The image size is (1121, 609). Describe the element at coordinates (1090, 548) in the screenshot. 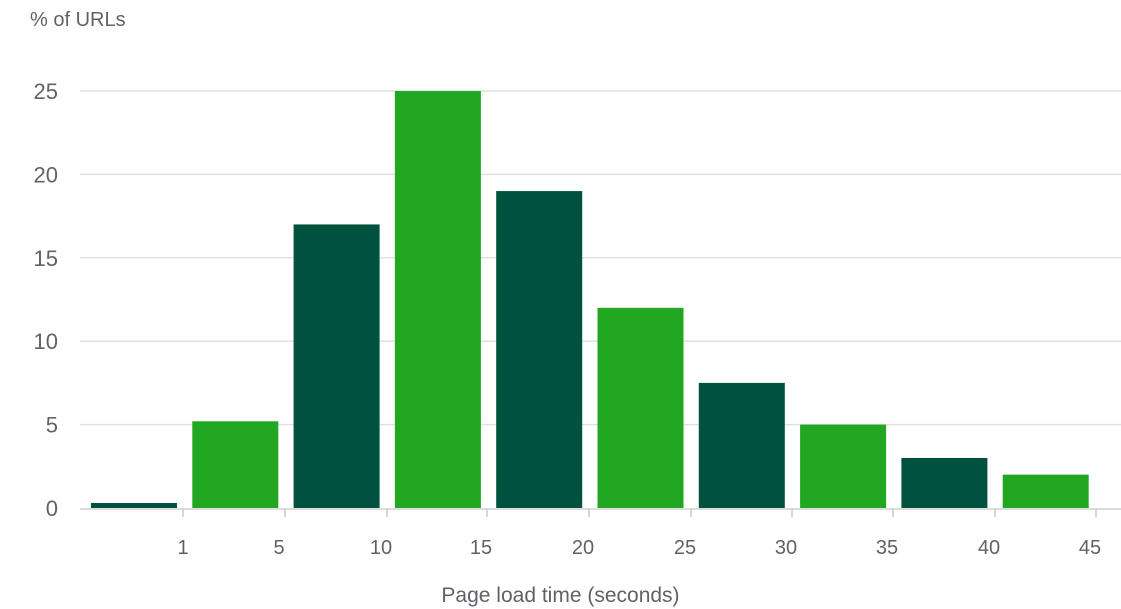

I see `x-tick-label: 45` at that location.